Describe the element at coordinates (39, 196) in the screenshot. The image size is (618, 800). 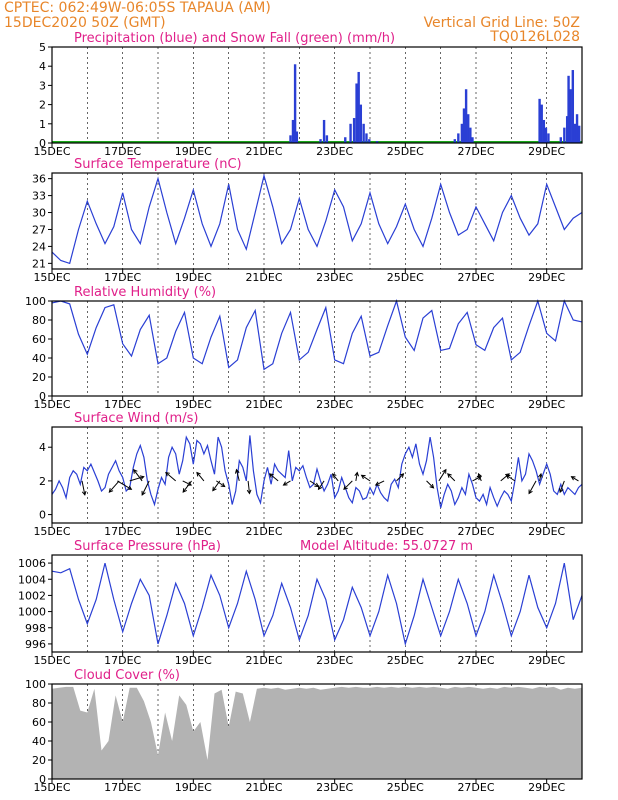
I see `y-tick-label: 33` at that location.